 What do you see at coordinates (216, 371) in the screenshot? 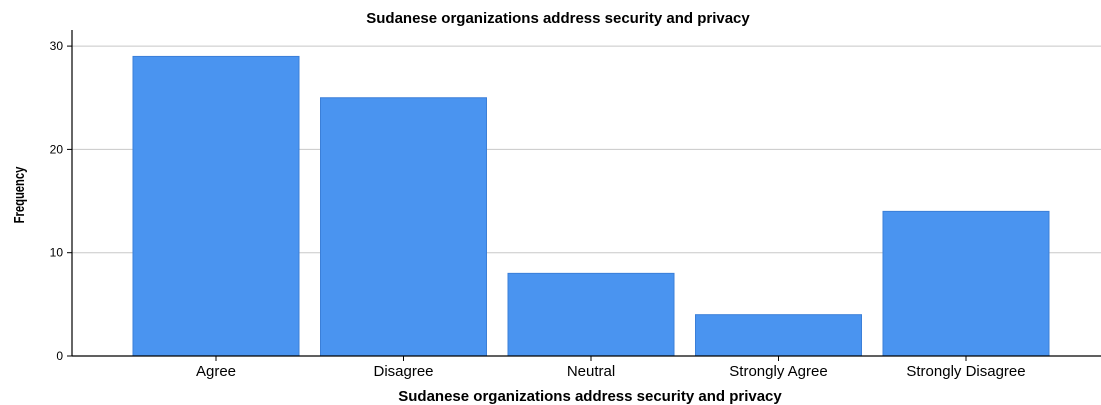
I see `x-category-label: Agree` at bounding box center [216, 371].